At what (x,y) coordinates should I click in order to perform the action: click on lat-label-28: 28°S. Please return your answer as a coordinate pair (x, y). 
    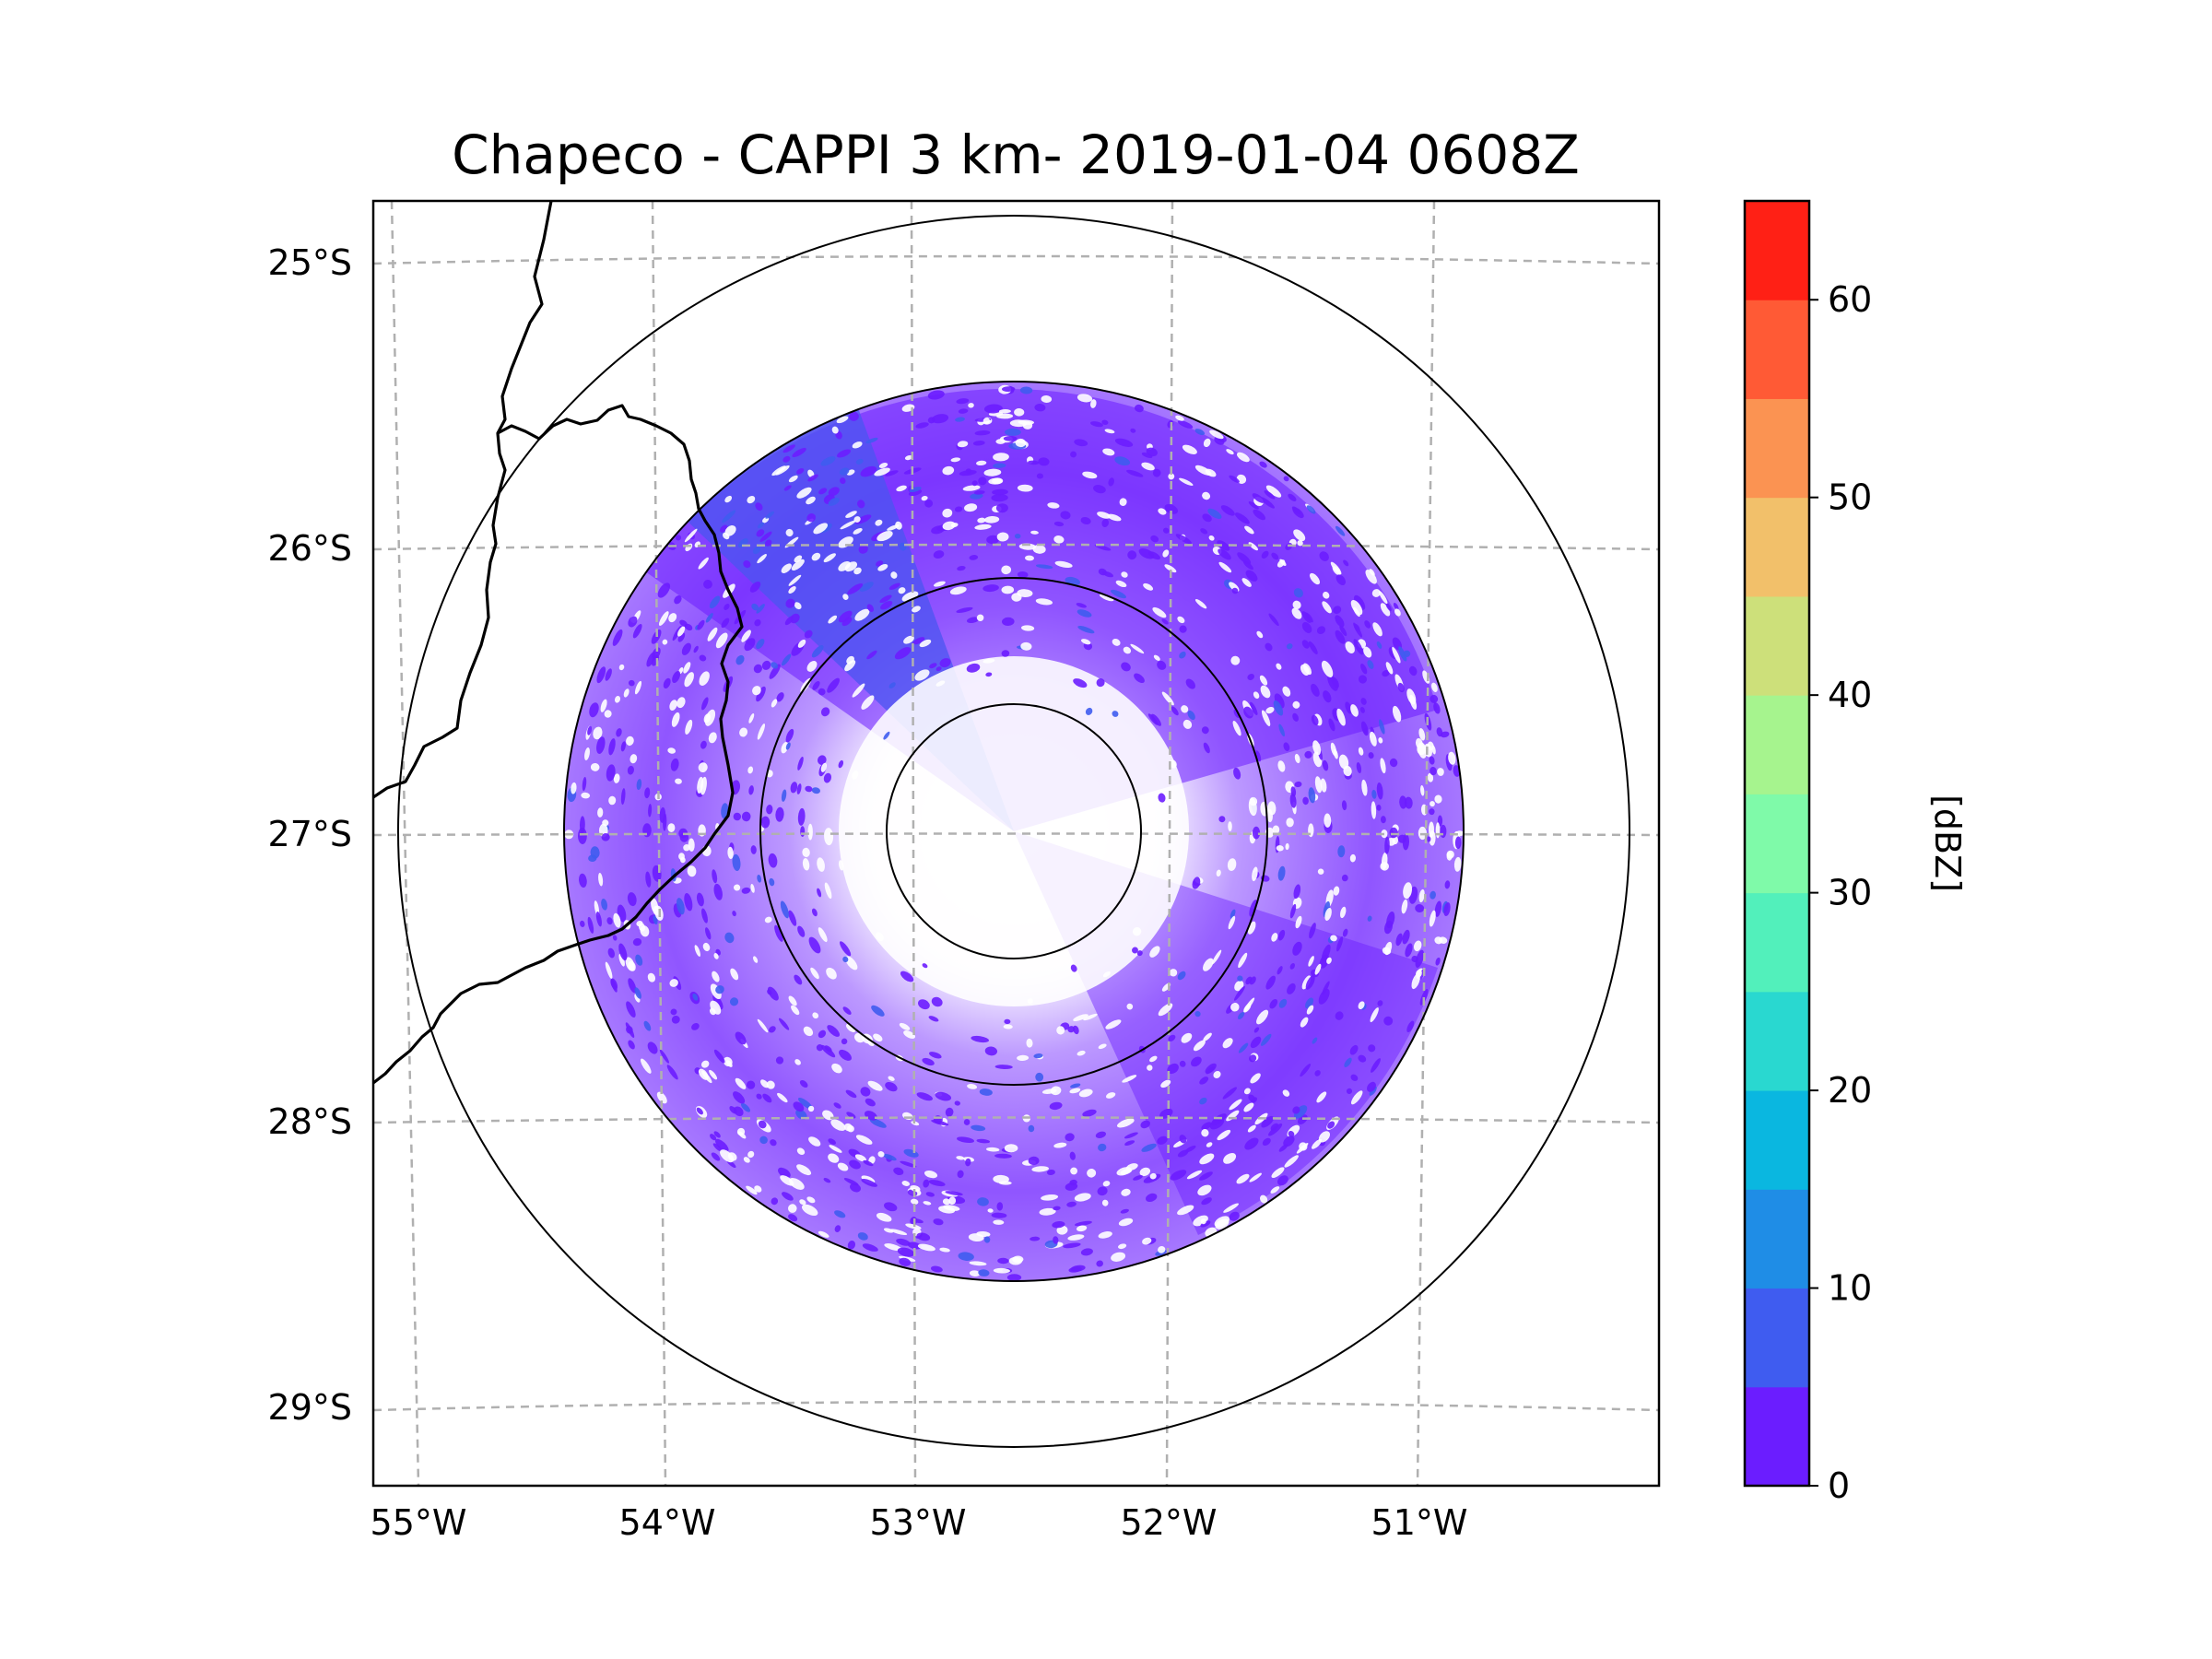
    Looking at the image, I should click on (310, 1121).